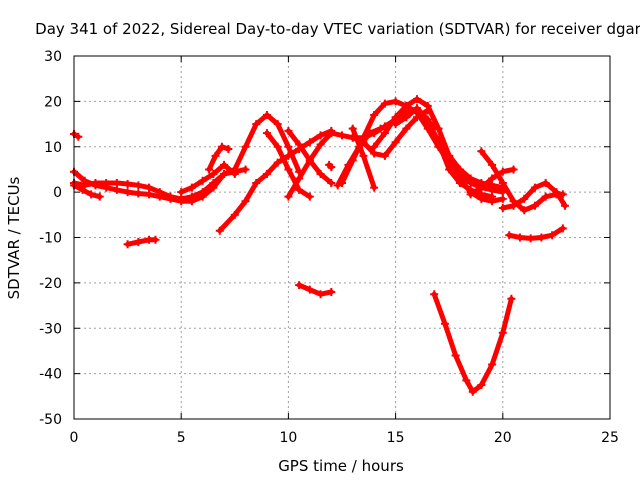  I want to click on x-axis-label: GPS time / hours, so click(341, 466).